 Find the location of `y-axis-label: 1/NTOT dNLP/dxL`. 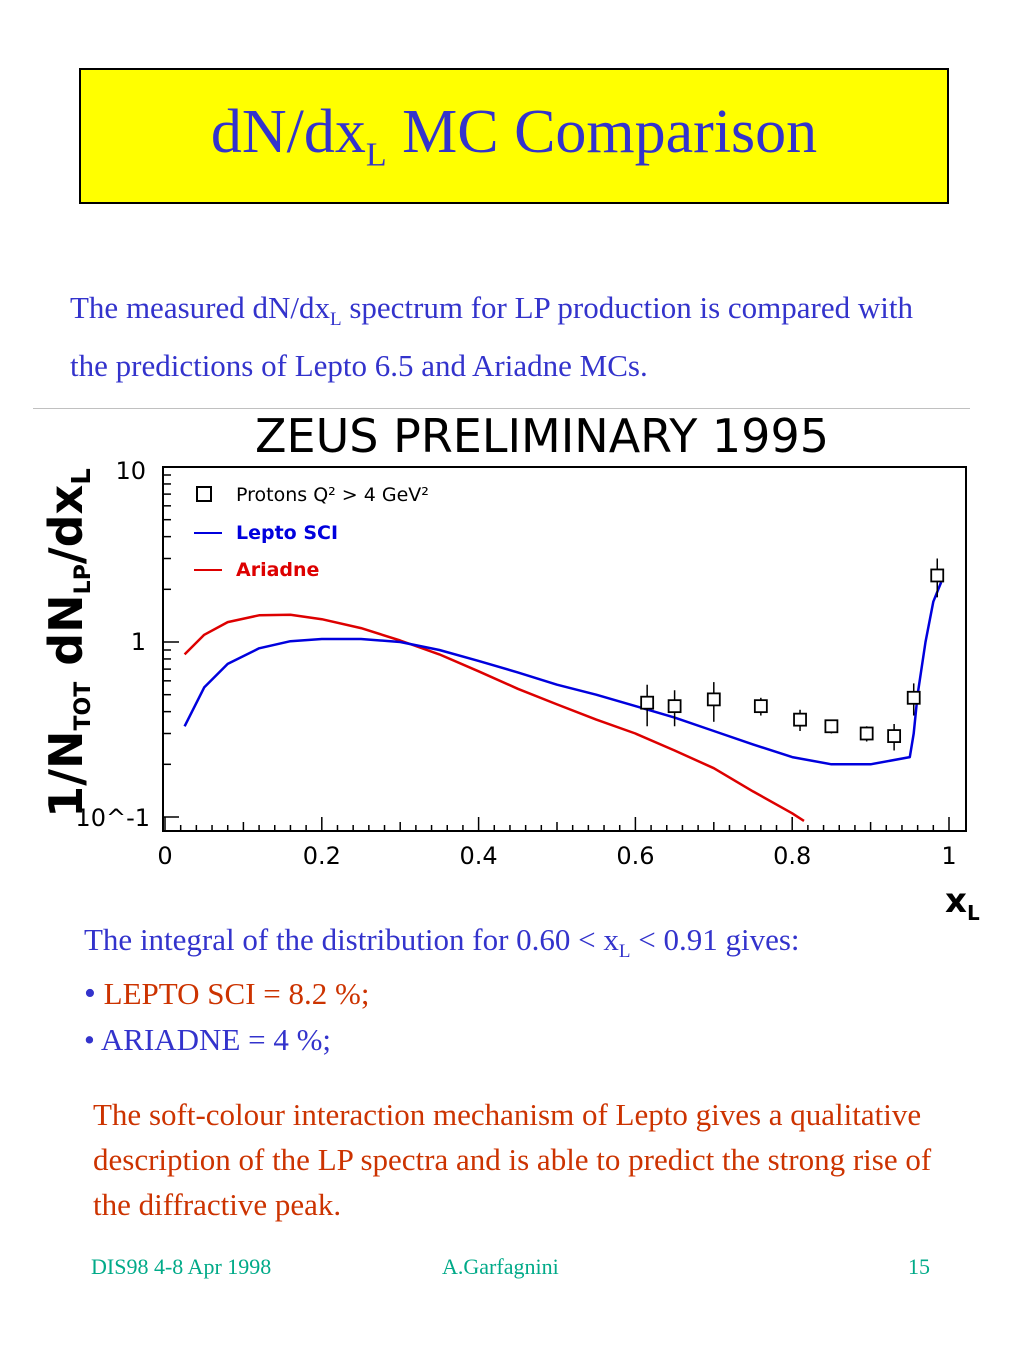

y-axis-label: 1/NTOT dNLP/dxL is located at coordinates (68, 643).